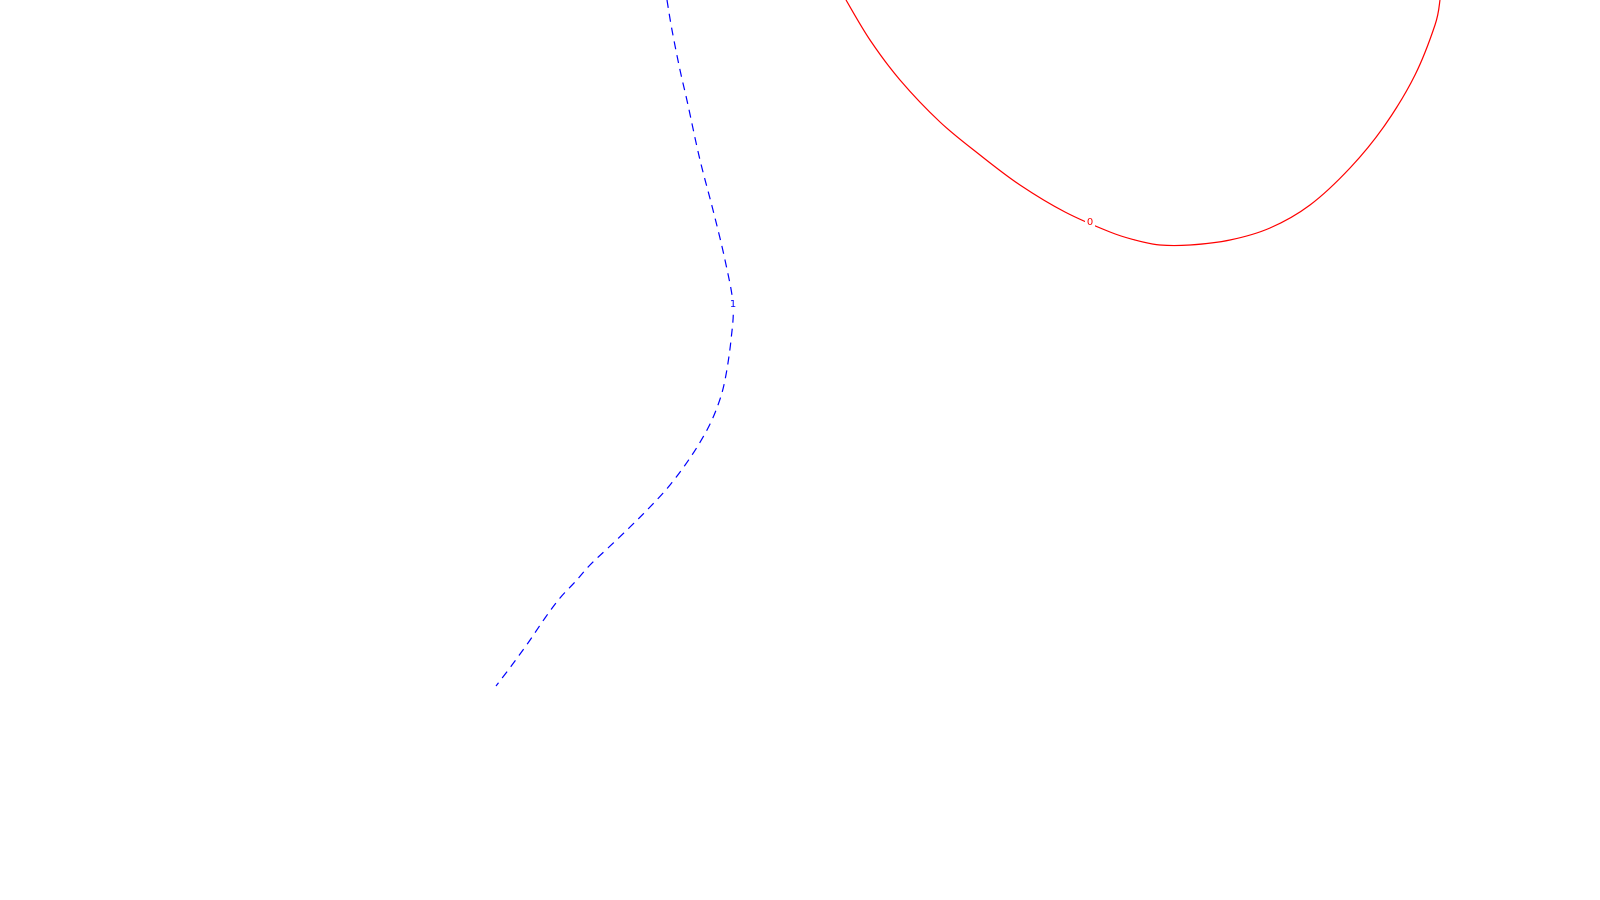  Describe the element at coordinates (911, 263) in the screenshot. I see `contour-labels: 01` at that location.